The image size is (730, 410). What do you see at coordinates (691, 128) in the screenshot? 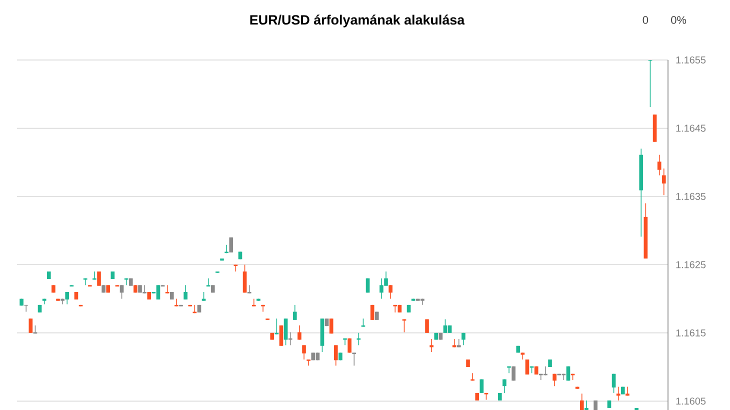
I see `y-tick-label: 1.1645` at bounding box center [691, 128].